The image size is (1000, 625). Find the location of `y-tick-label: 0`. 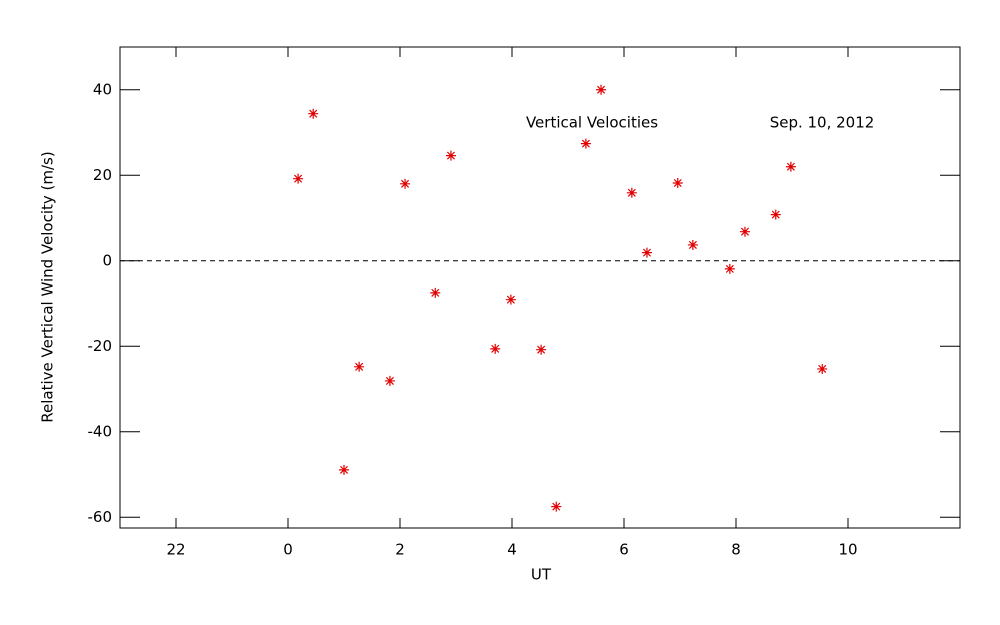

y-tick-label: 0 is located at coordinates (107, 260).